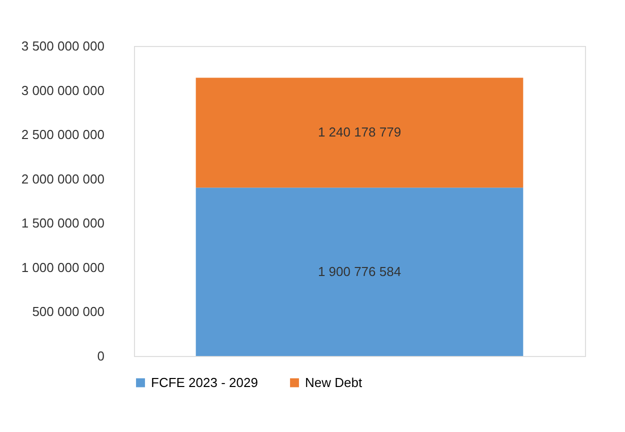 The width and height of the screenshot is (625, 432). I want to click on legend-label: New Debt, so click(333, 382).